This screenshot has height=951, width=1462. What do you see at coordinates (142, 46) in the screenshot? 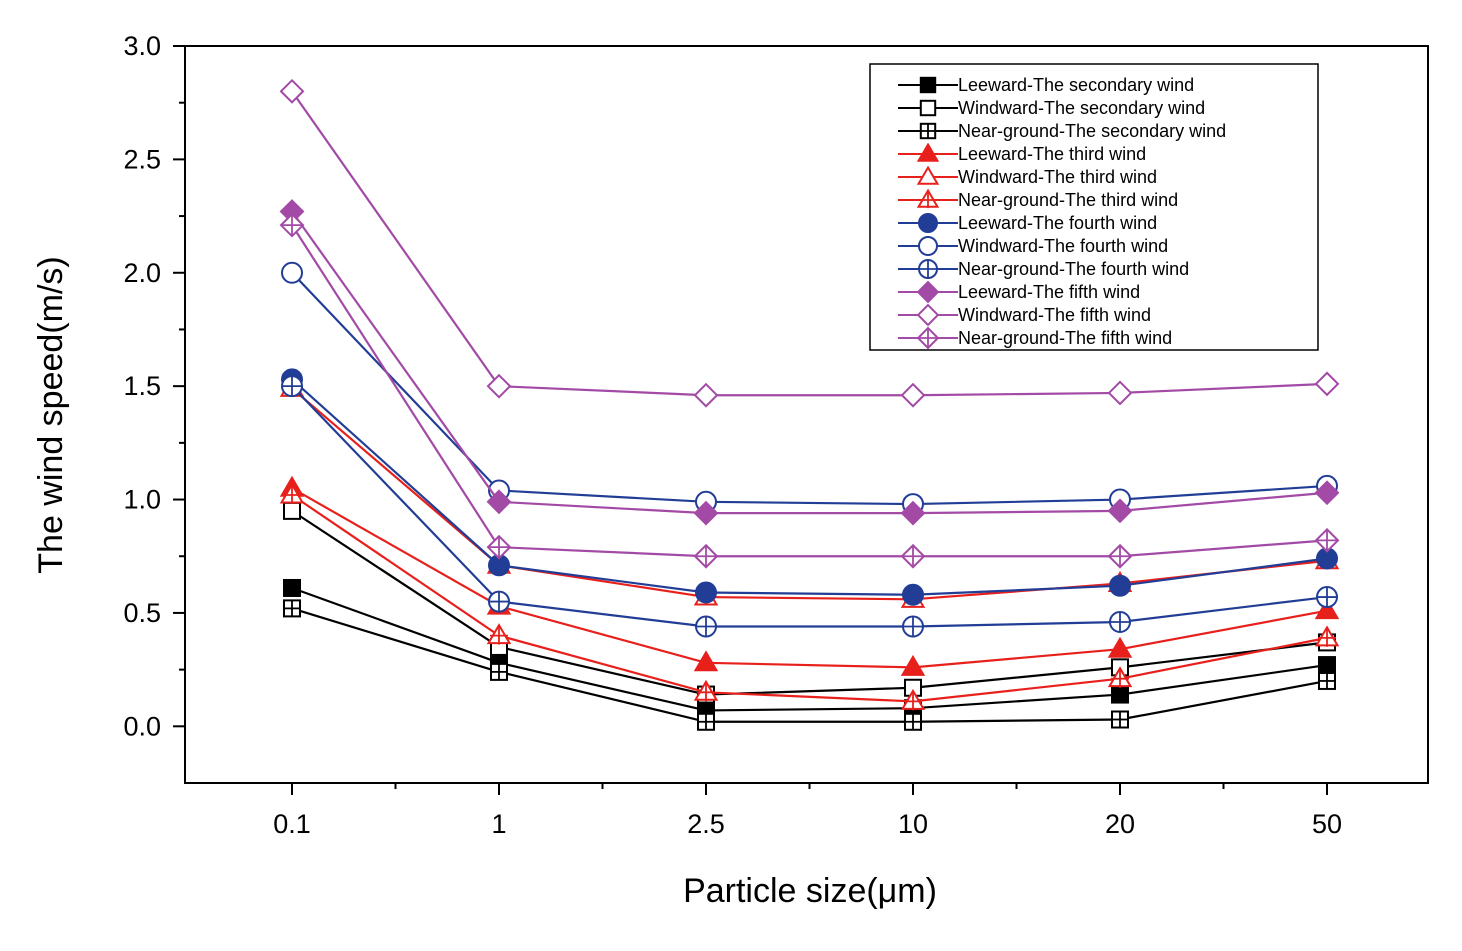
I see `y-tick-label: 3.0` at bounding box center [142, 46].